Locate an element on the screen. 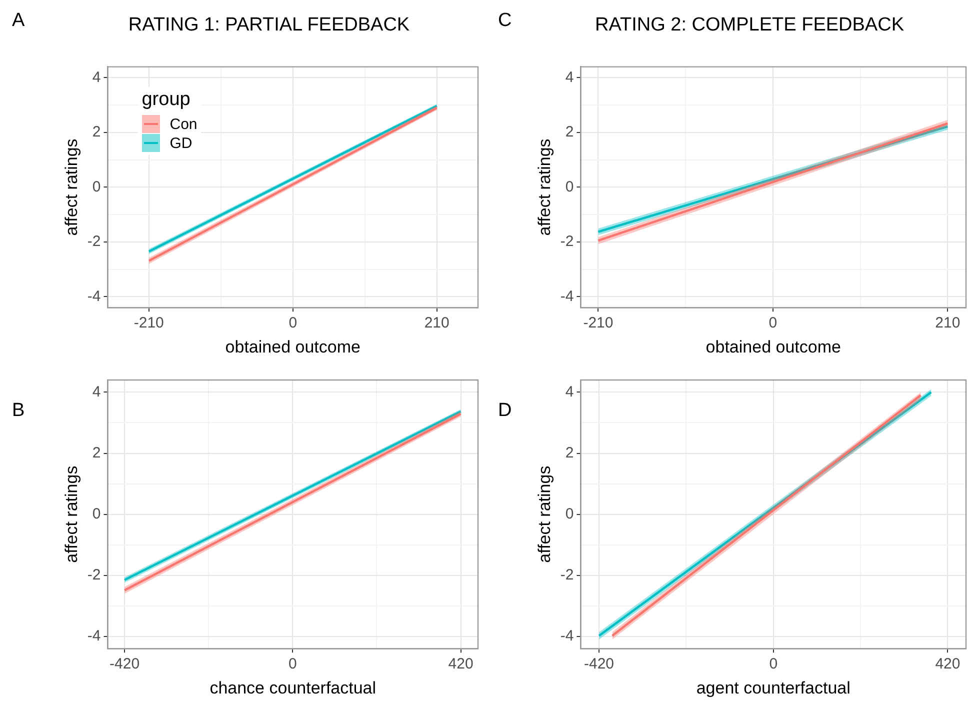 This screenshot has height=705, width=976. legend-label: GD is located at coordinates (181, 143).